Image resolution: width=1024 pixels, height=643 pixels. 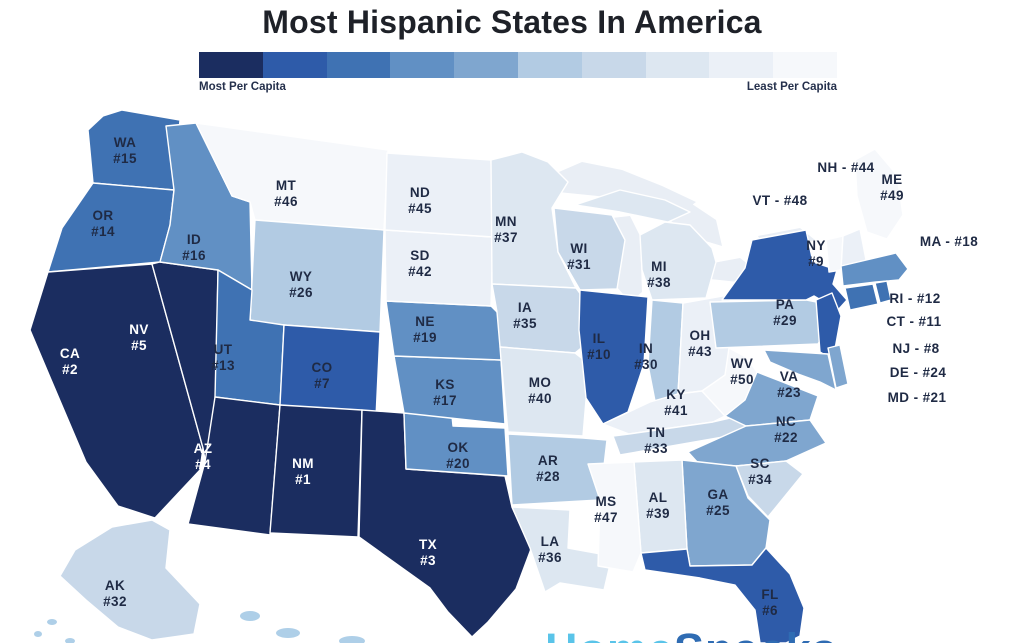 What do you see at coordinates (317, 276) in the screenshot?
I see `state-shape-wy` at bounding box center [317, 276].